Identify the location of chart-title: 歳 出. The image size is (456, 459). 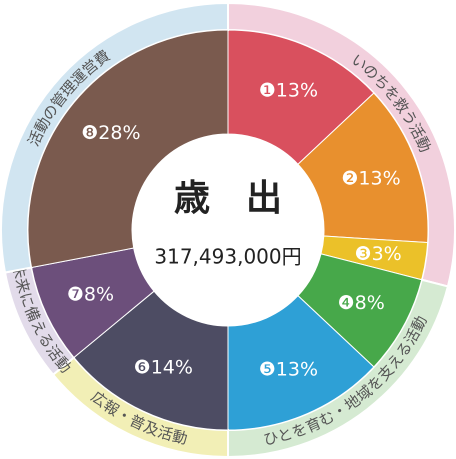
(228, 198).